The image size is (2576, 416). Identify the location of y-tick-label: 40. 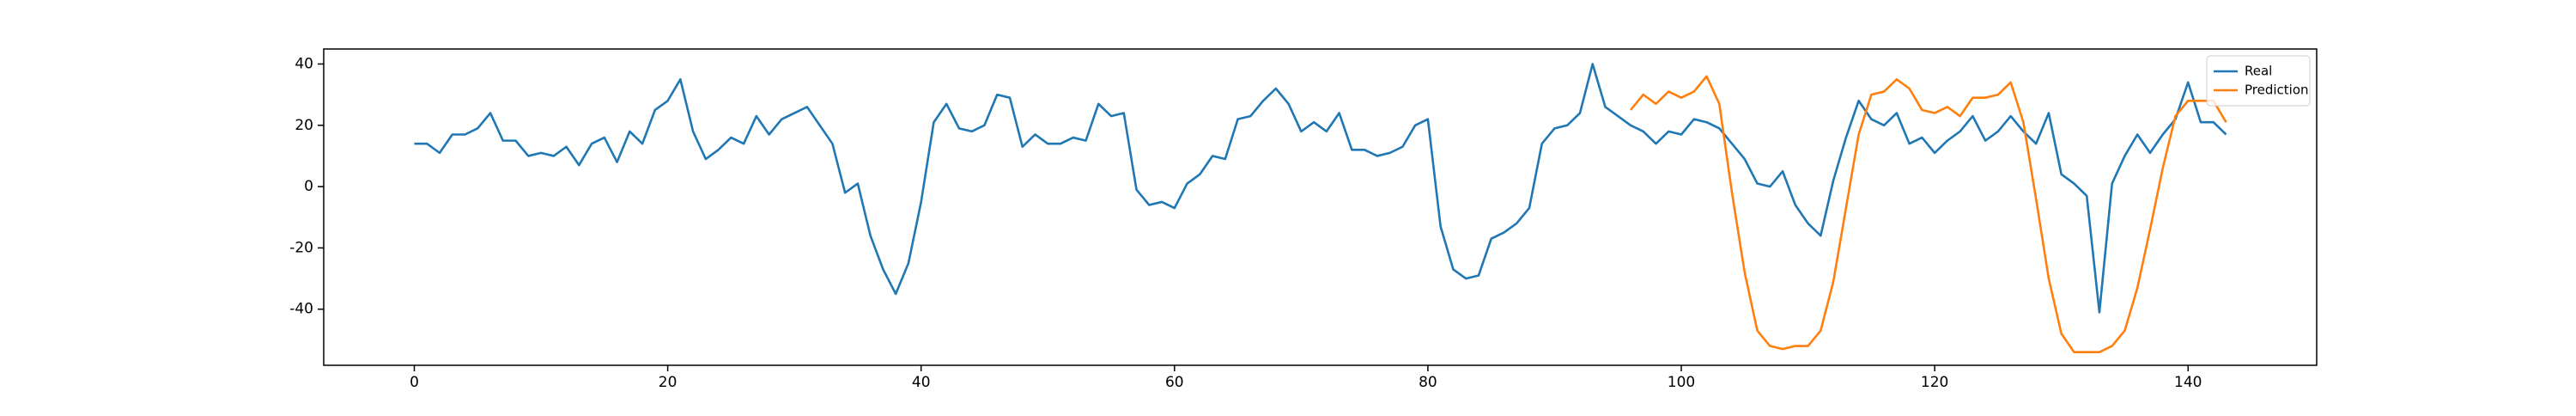
(304, 63).